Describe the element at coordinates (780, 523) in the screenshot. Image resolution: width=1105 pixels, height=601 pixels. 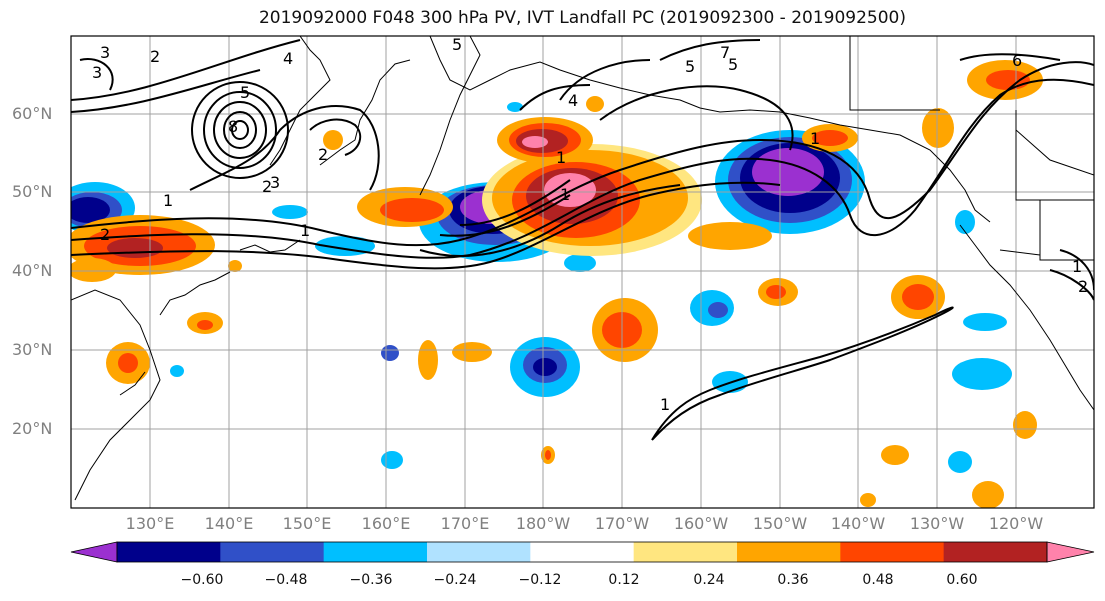
I see `lon-label: 150°W` at that location.